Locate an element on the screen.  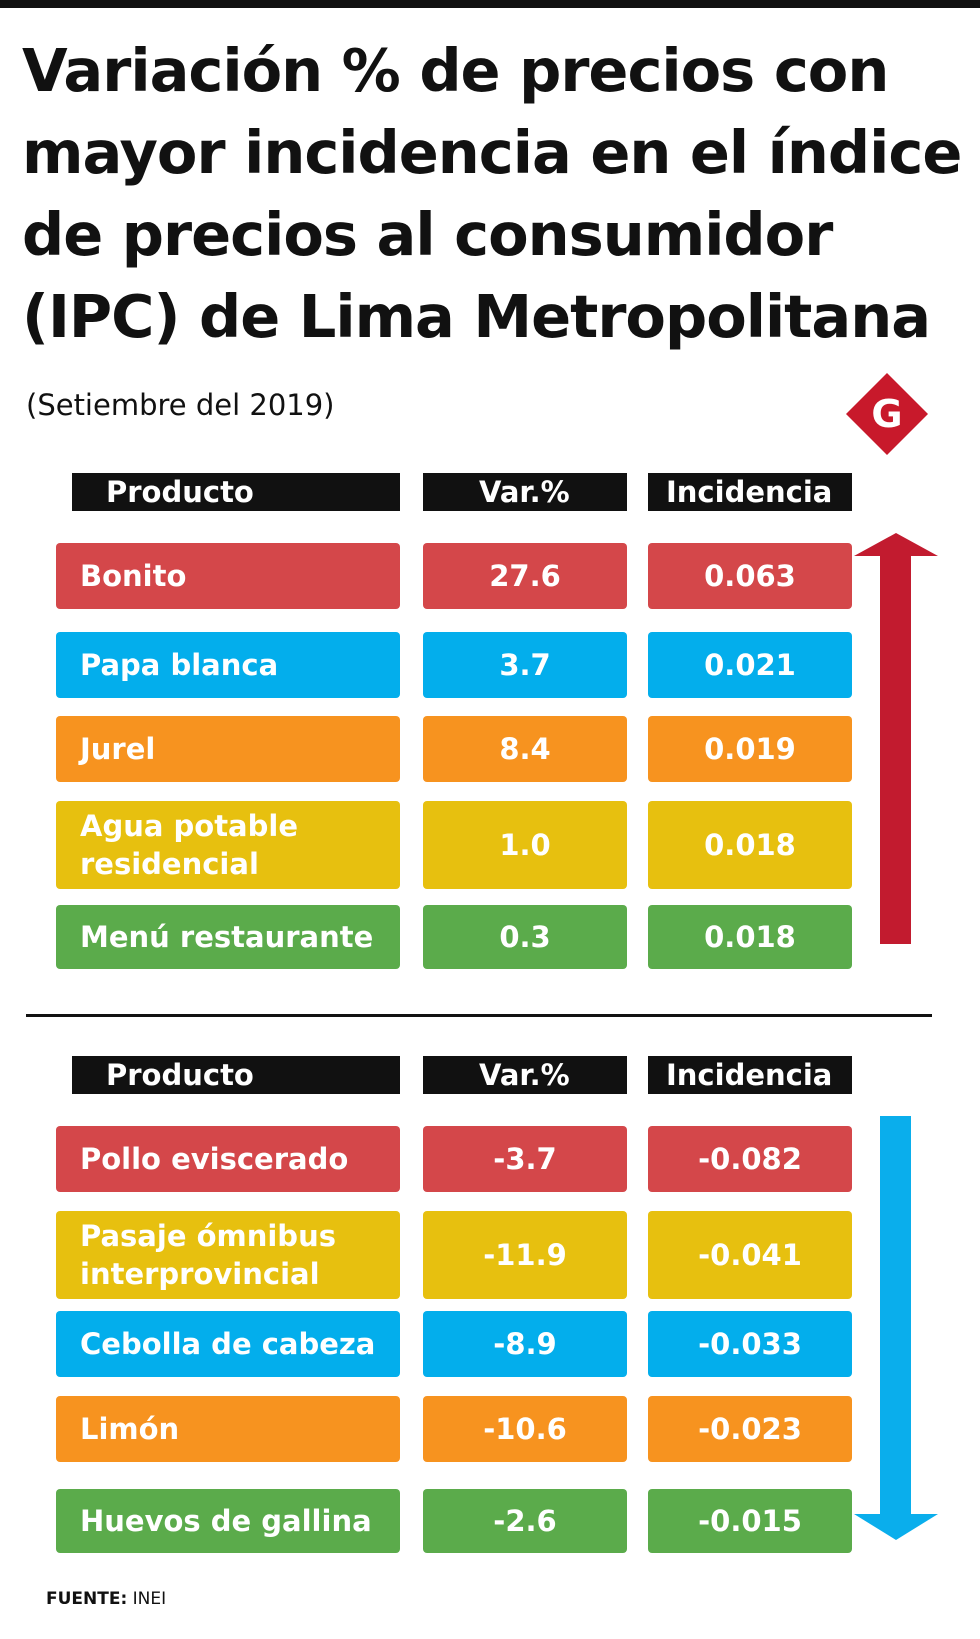
variation-cell: 1.0 is located at coordinates (525, 845).